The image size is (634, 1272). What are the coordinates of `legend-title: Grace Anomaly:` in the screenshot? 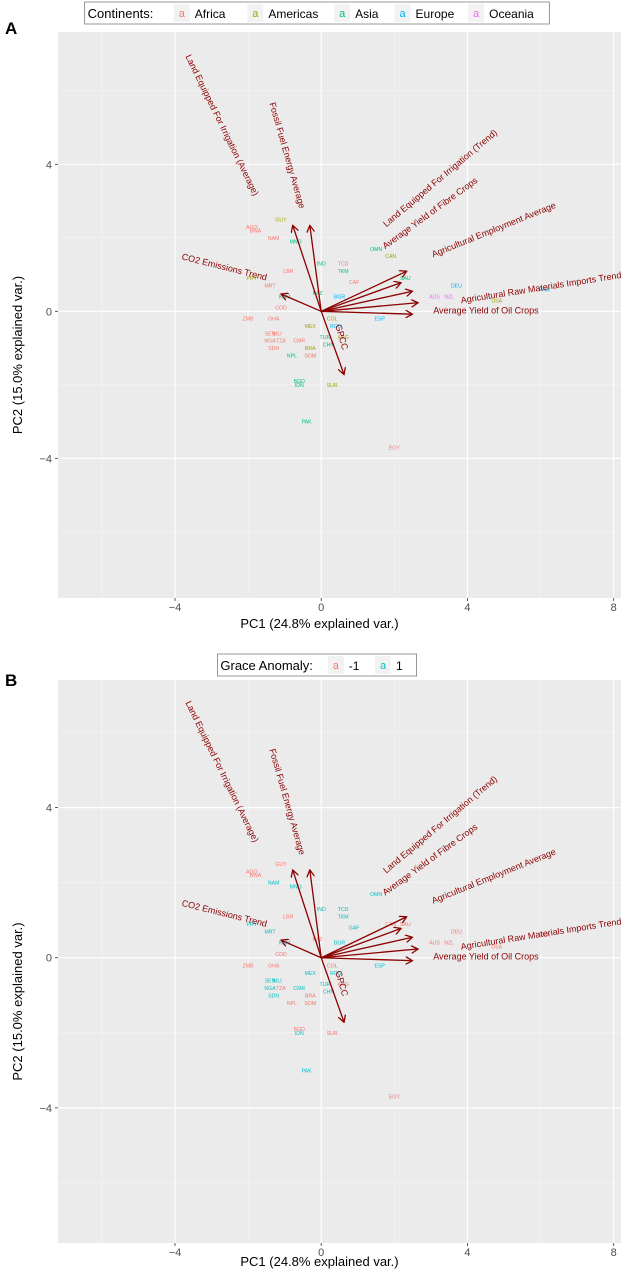 It's located at (266, 665).